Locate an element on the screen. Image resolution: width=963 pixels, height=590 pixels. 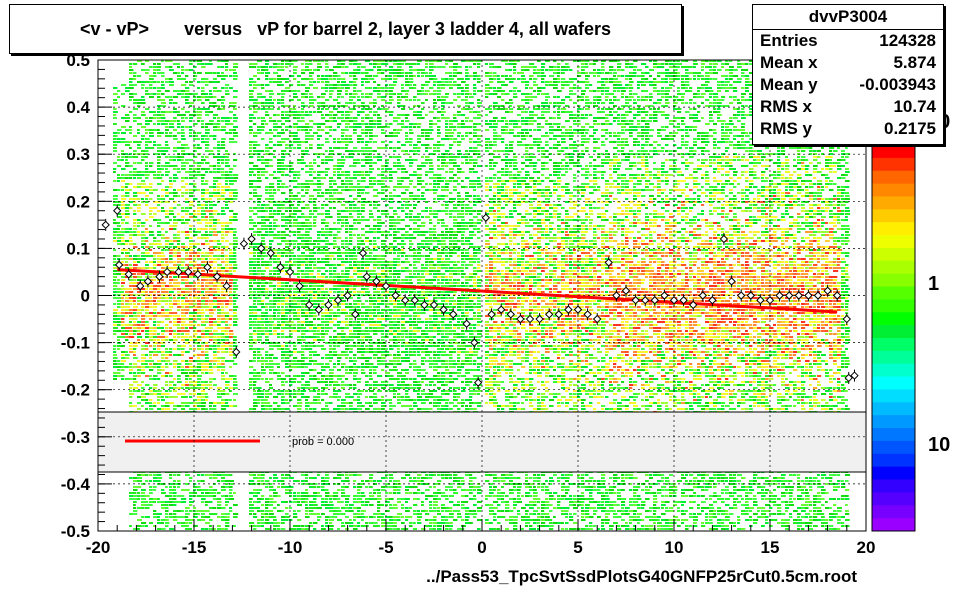
x-tick-label: 5 is located at coordinates (577, 547).